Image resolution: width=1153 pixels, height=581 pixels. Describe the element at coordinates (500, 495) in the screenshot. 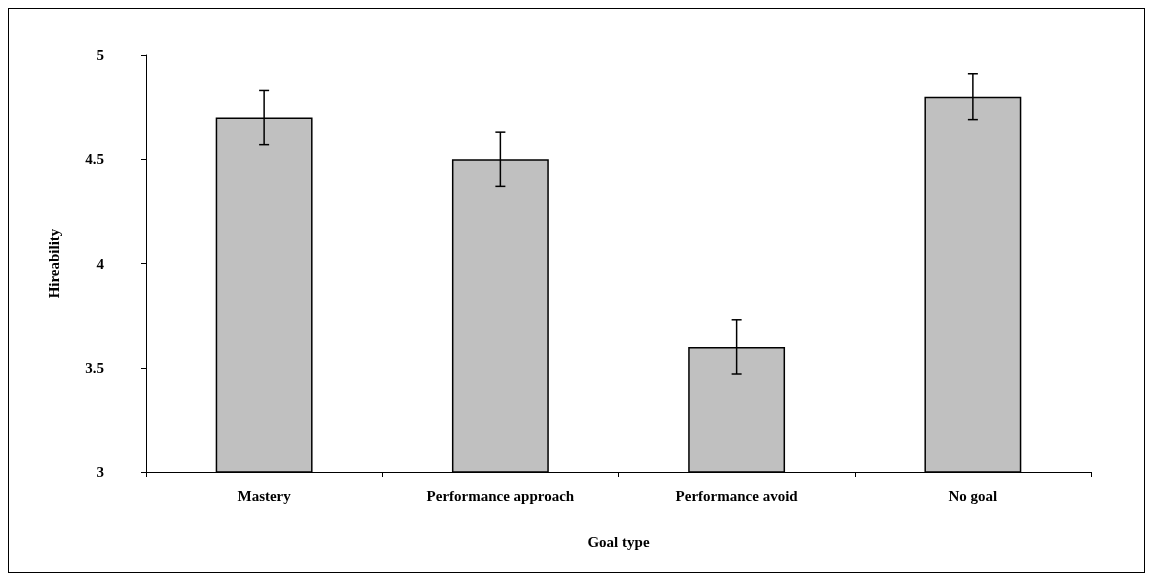

I see `x-tick-label: Performance approach` at that location.